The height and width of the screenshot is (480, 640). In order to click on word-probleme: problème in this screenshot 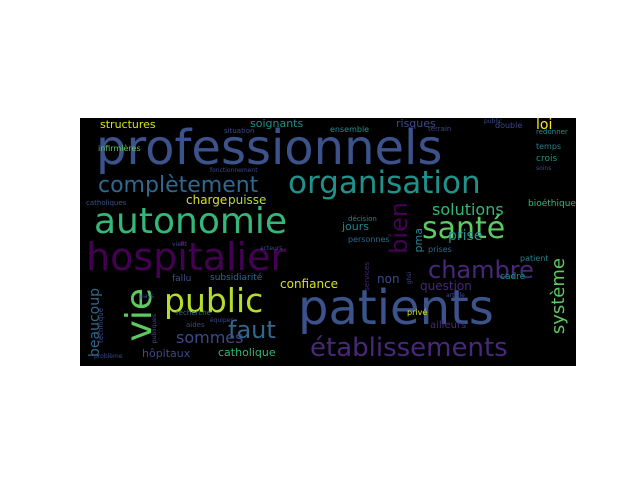, I will do `click(108, 356)`.